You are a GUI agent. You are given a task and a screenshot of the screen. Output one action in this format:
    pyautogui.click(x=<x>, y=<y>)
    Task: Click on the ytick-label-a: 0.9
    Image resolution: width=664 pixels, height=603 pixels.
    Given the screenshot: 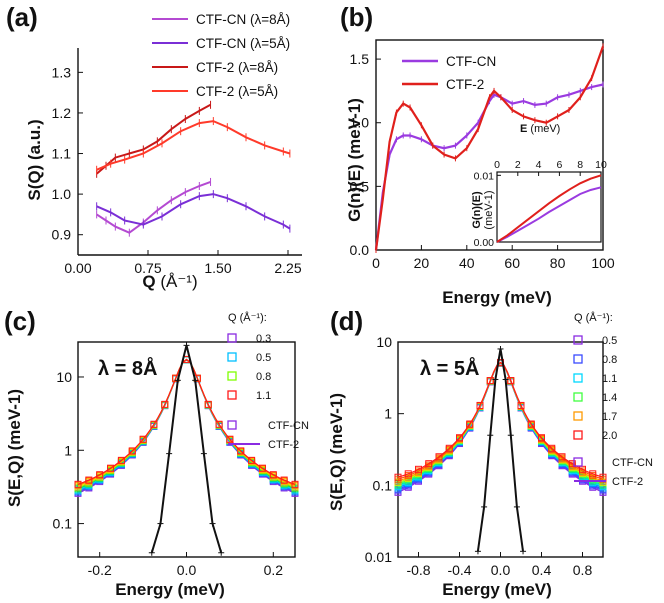 What is the action you would take?
    pyautogui.click(x=62, y=235)
    